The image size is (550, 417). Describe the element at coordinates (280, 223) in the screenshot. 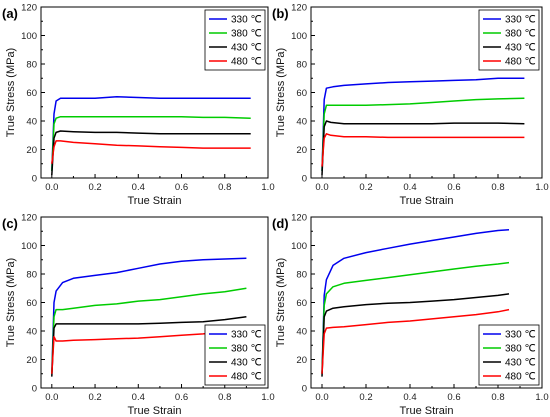

I see `panel-label: (d)` at that location.